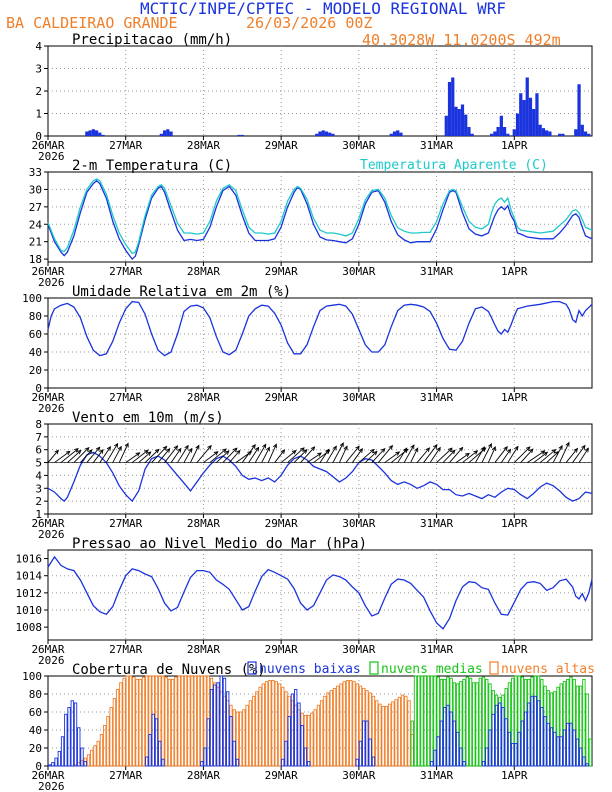  I want to click on wind-xtick-label: 26MAR, so click(47, 523).